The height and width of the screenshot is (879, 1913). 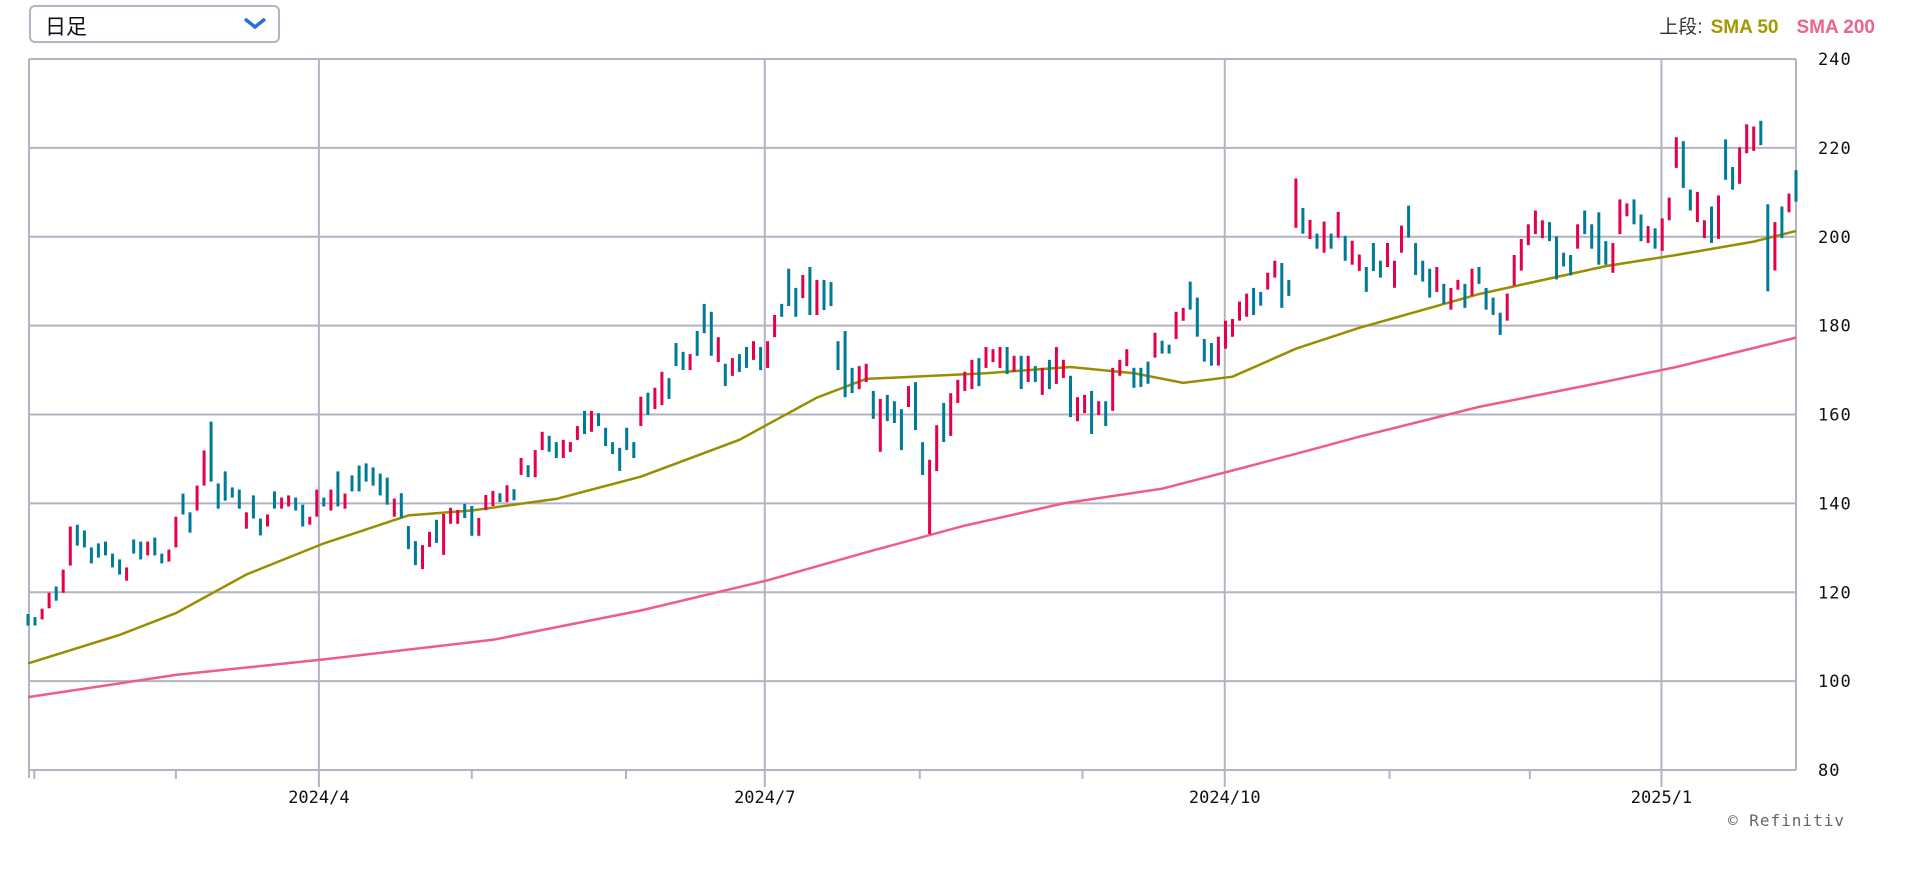 What do you see at coordinates (764, 798) in the screenshot?
I see `x-tick-label: 2024/7` at bounding box center [764, 798].